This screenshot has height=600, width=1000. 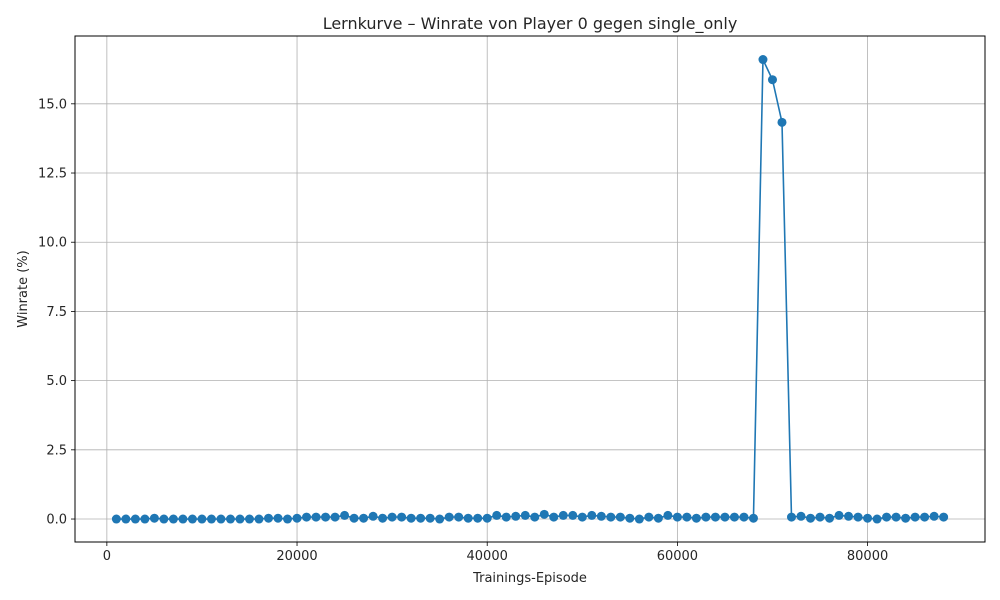 What do you see at coordinates (56, 312) in the screenshot?
I see `y-tick-label: 7.5` at bounding box center [56, 312].